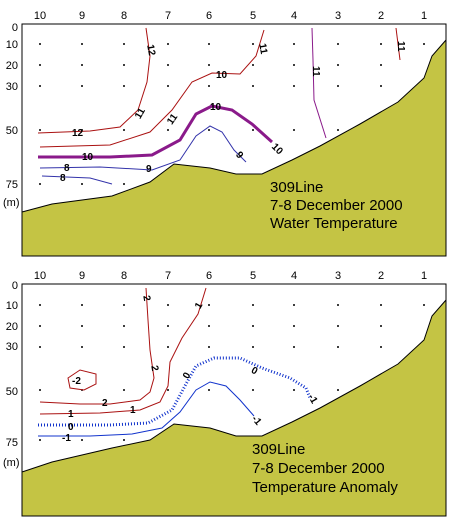 This screenshot has height=523, width=452. Describe the element at coordinates (334, 223) in the screenshot. I see `caption-line: Water Temperature` at that location.